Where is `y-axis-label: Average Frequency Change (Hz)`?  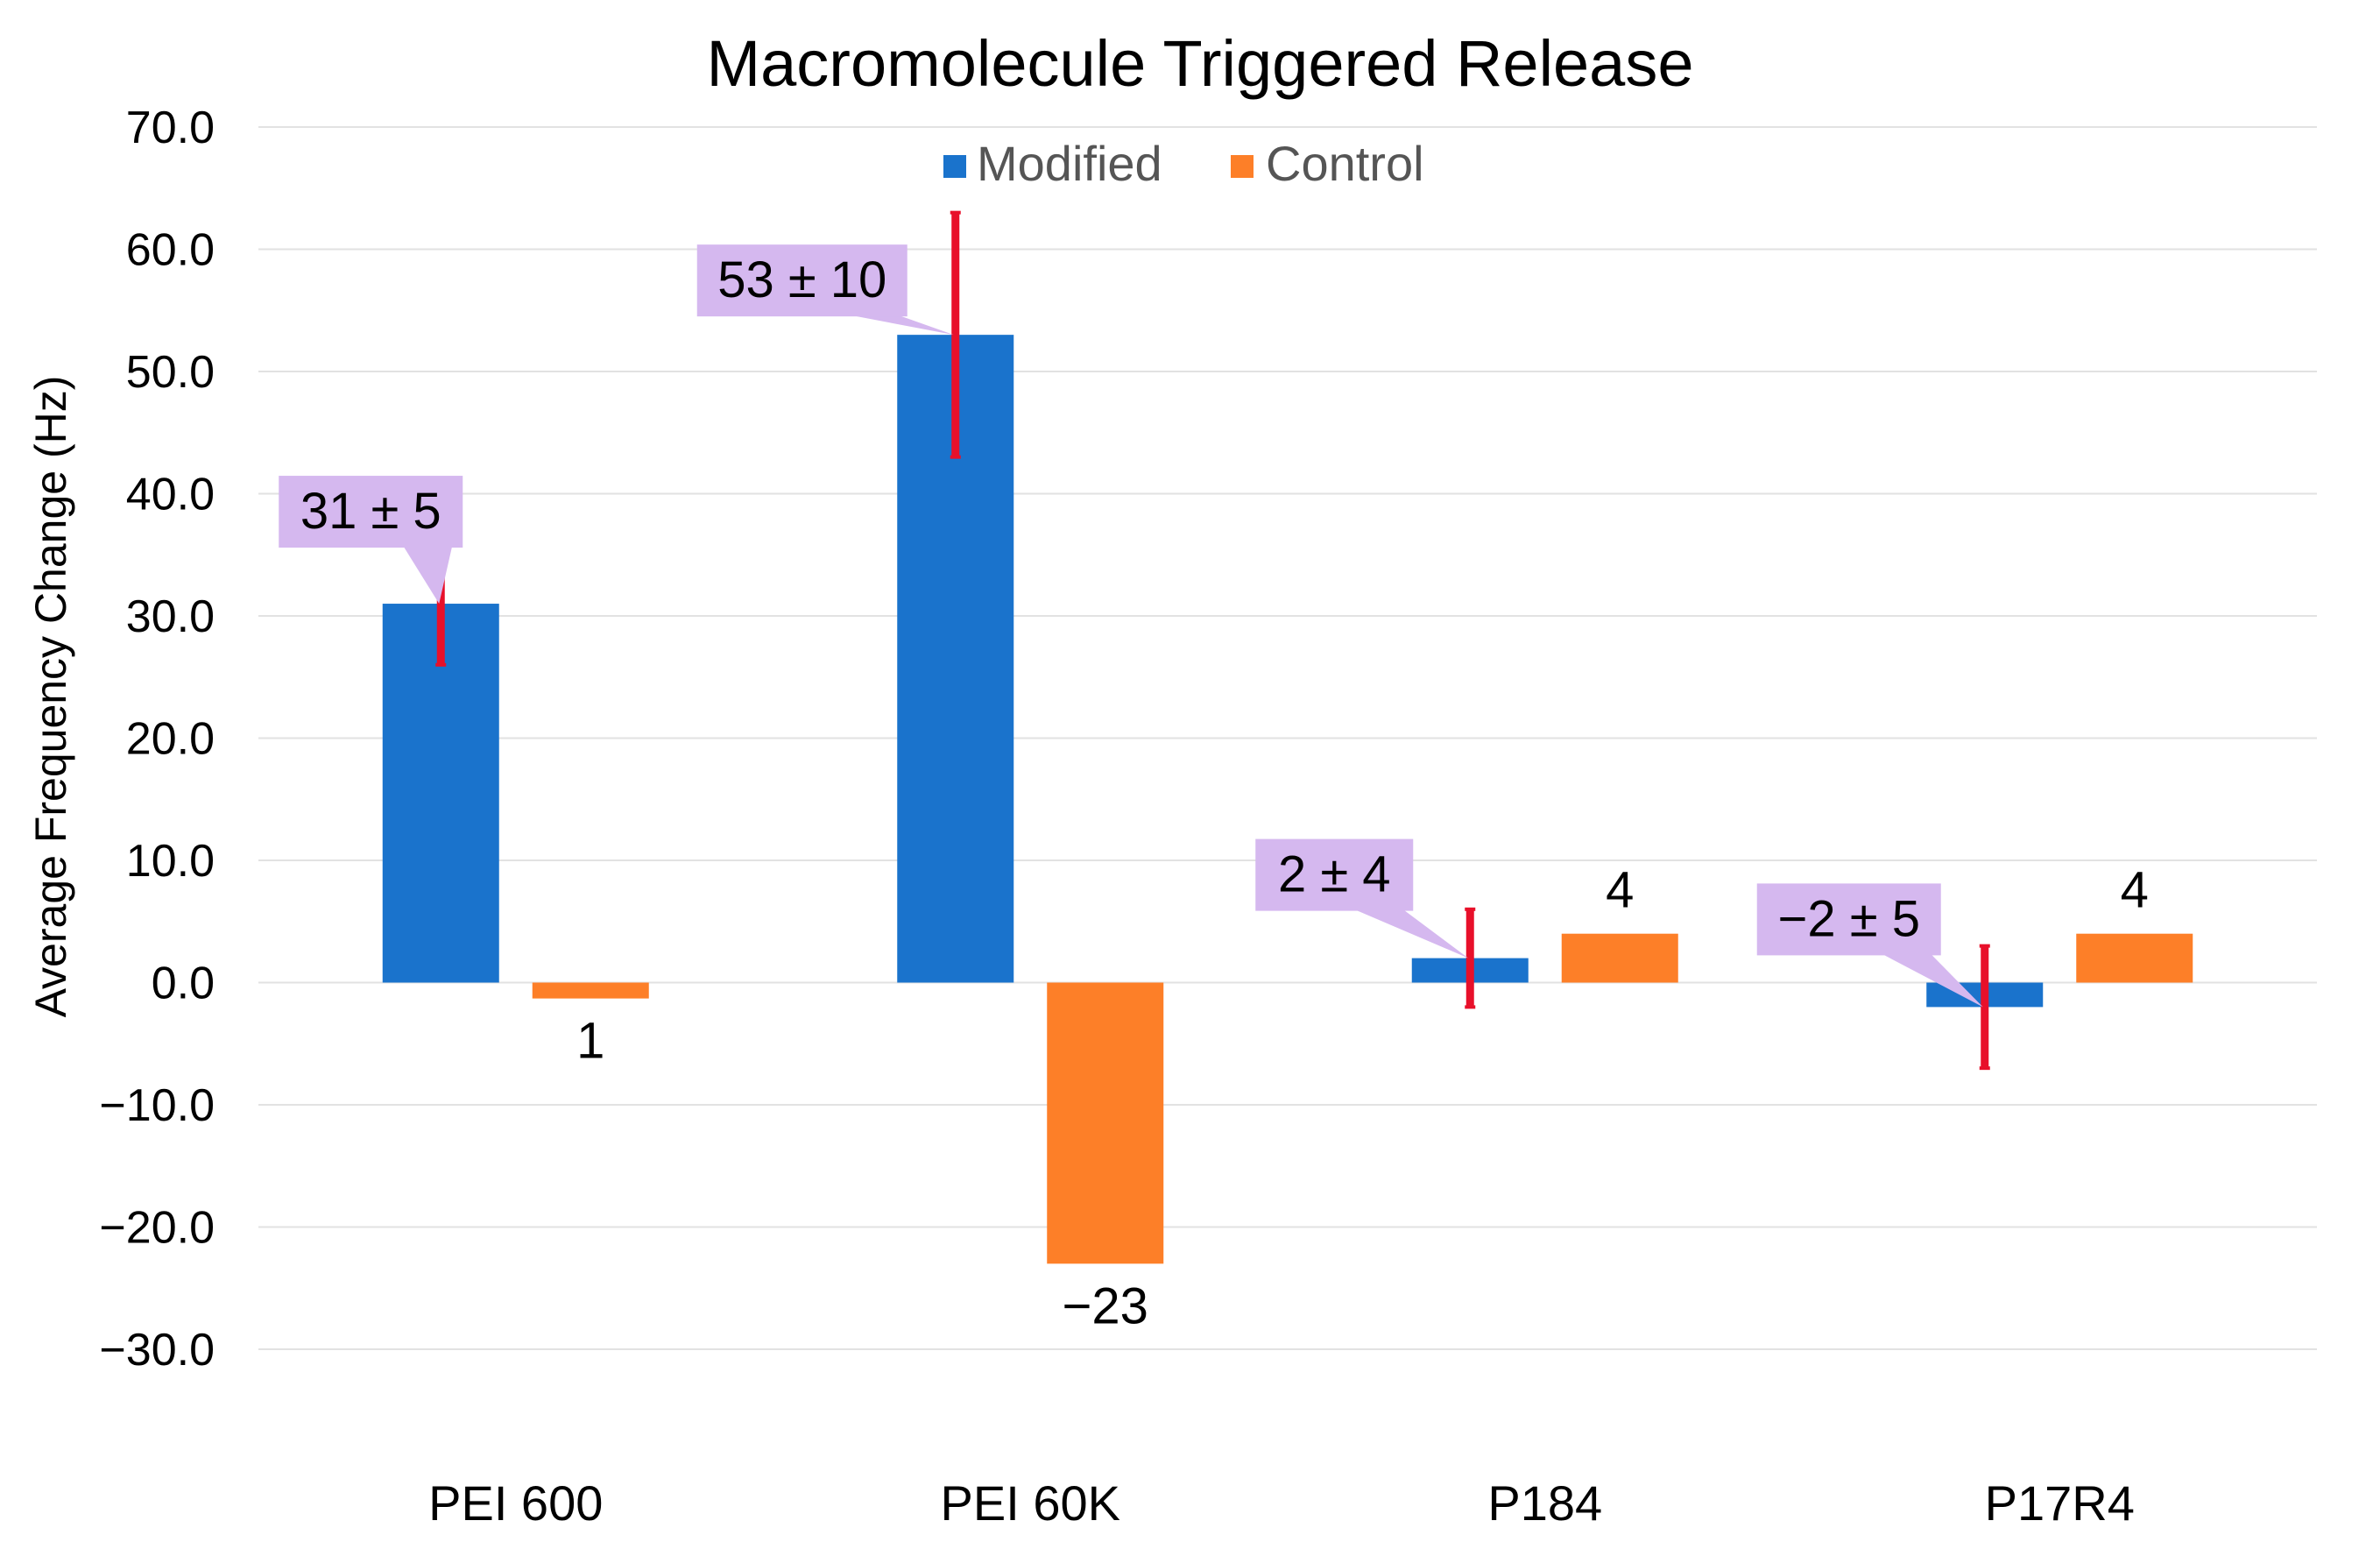 y-axis-label: Average Frequency Change (Hz) is located at coordinates (50, 697).